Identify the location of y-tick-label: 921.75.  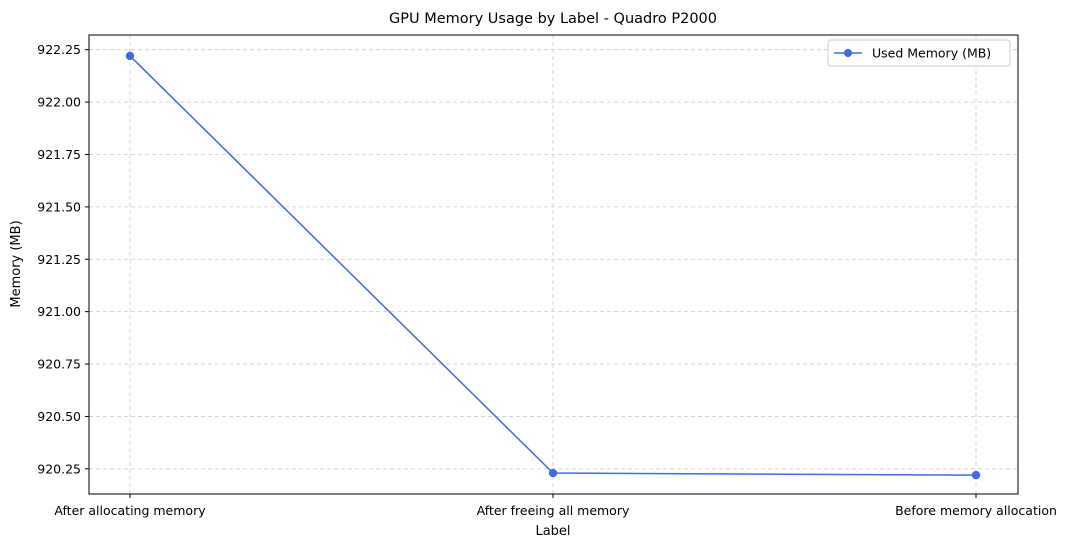
(59, 154).